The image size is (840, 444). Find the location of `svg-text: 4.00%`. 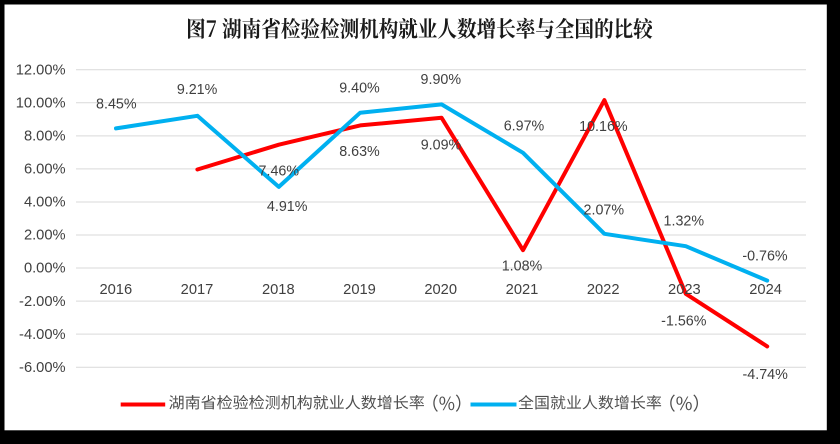

svg-text: 4.00% is located at coordinates (45, 203).